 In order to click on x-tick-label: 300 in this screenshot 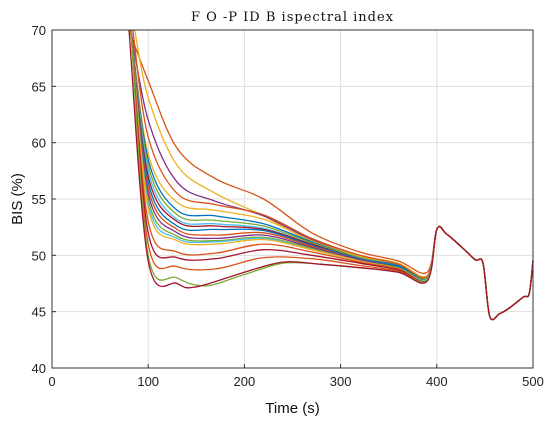, I will do `click(341, 381)`.